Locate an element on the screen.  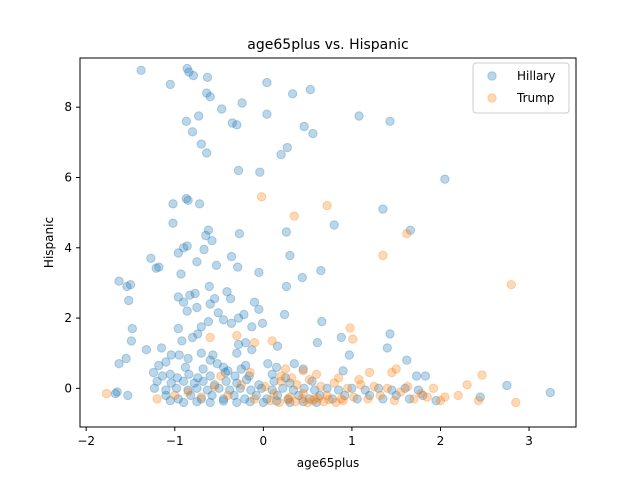
y-tick-label: 8 is located at coordinates (68, 107).